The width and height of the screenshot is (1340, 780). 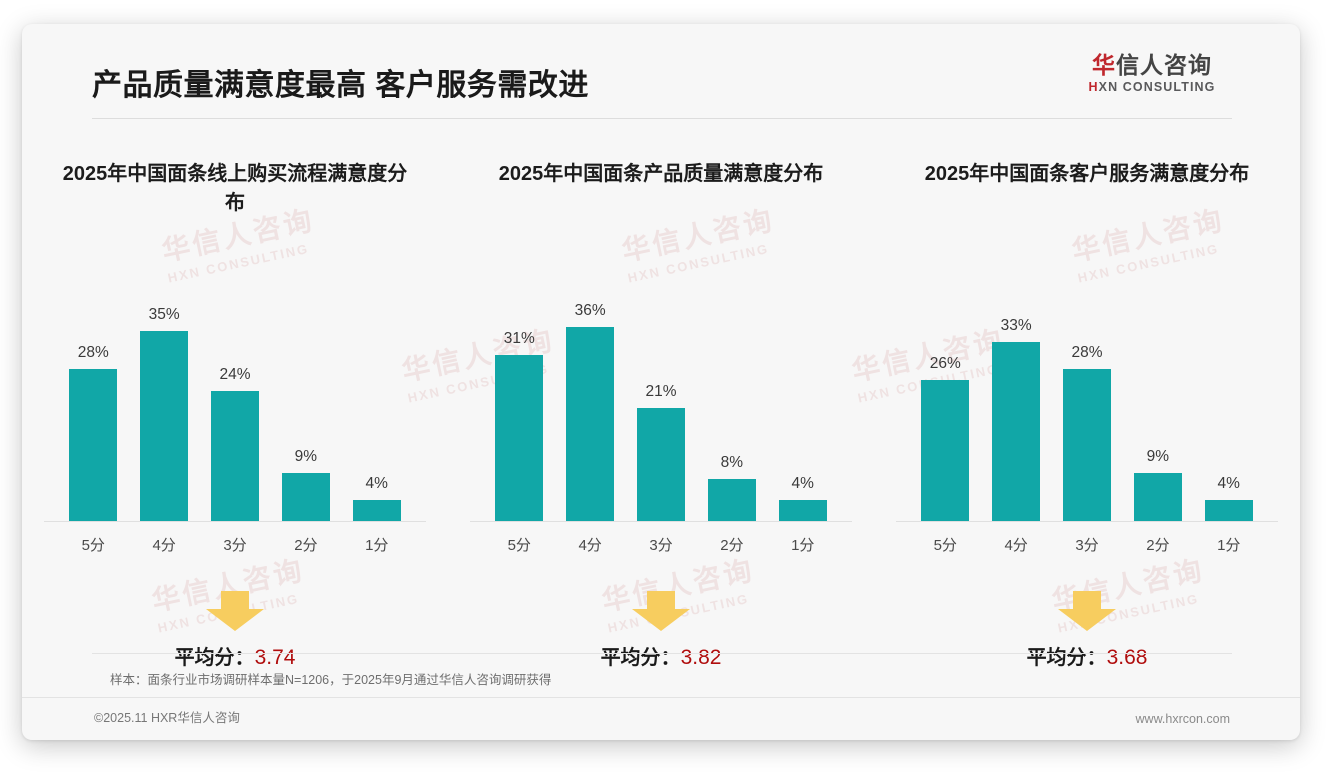 I want to click on chart-title: 2025年中国面条产品质量满意度分布, so click(x=661, y=174).